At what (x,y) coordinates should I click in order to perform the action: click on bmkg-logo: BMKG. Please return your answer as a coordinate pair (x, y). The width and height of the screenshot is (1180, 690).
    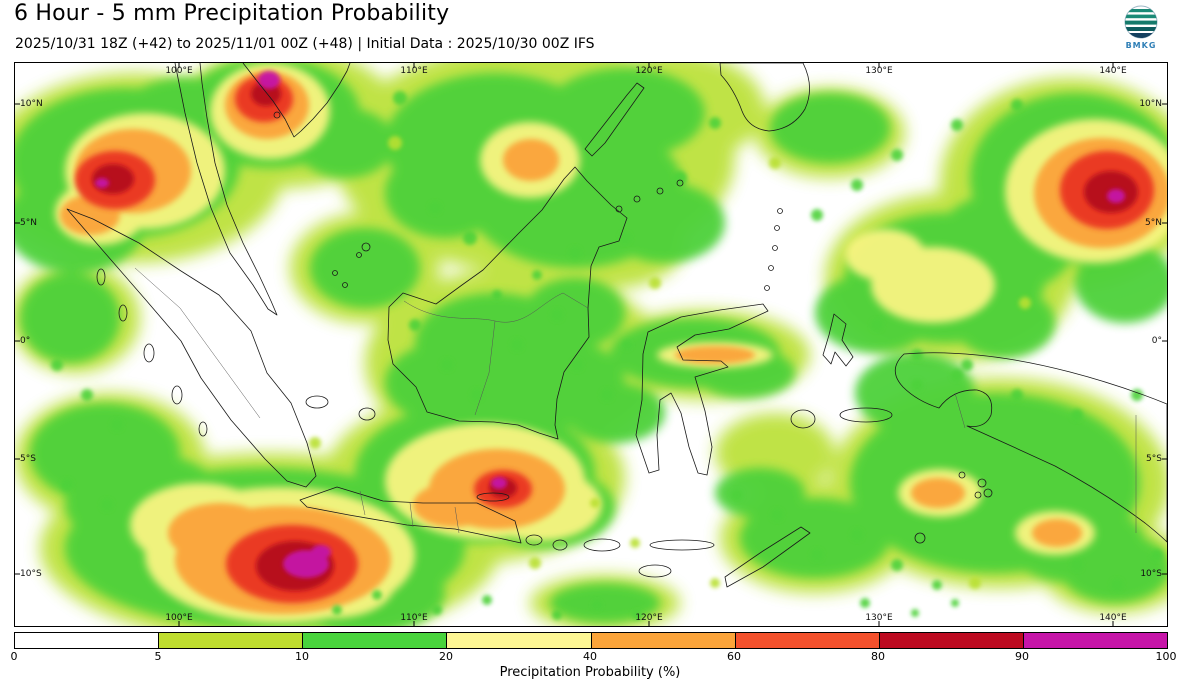
    Looking at the image, I should click on (1141, 27).